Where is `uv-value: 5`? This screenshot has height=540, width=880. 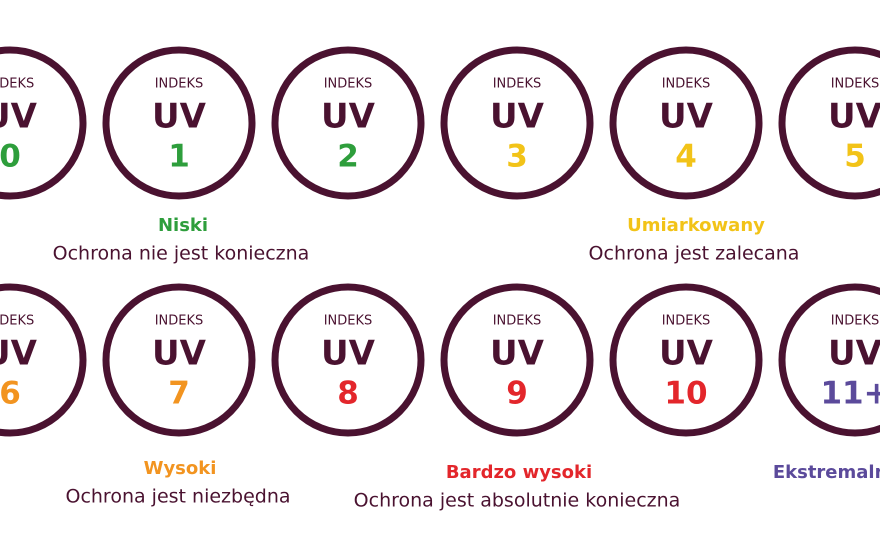
uv-value: 5 is located at coordinates (855, 157).